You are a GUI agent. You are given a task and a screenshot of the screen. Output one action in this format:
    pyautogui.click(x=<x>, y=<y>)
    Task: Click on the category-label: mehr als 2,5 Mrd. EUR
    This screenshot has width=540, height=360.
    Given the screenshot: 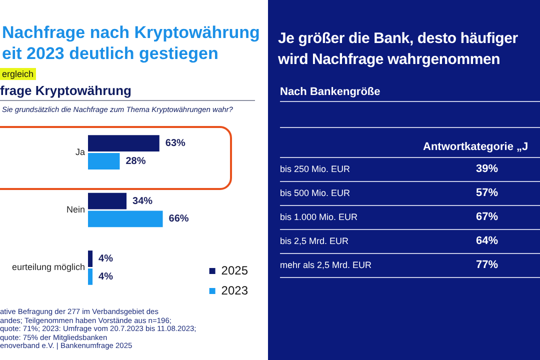 What is the action you would take?
    pyautogui.click(x=326, y=265)
    